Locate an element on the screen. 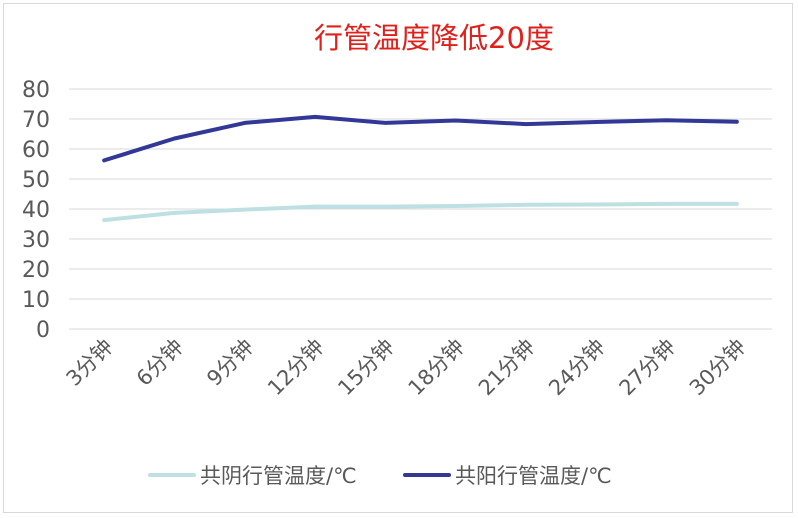  y-tick-label: 50 is located at coordinates (36, 180).